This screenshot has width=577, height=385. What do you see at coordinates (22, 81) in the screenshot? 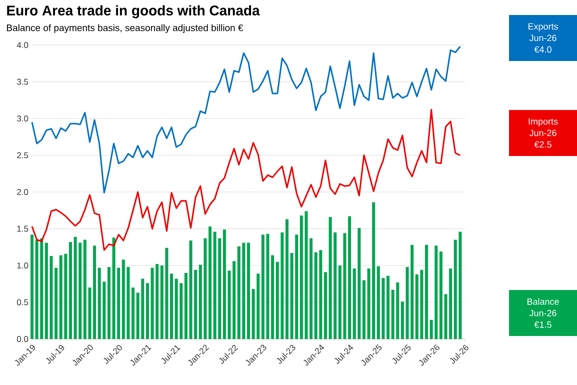
I see `y-tick-label: 3.5` at bounding box center [22, 81].